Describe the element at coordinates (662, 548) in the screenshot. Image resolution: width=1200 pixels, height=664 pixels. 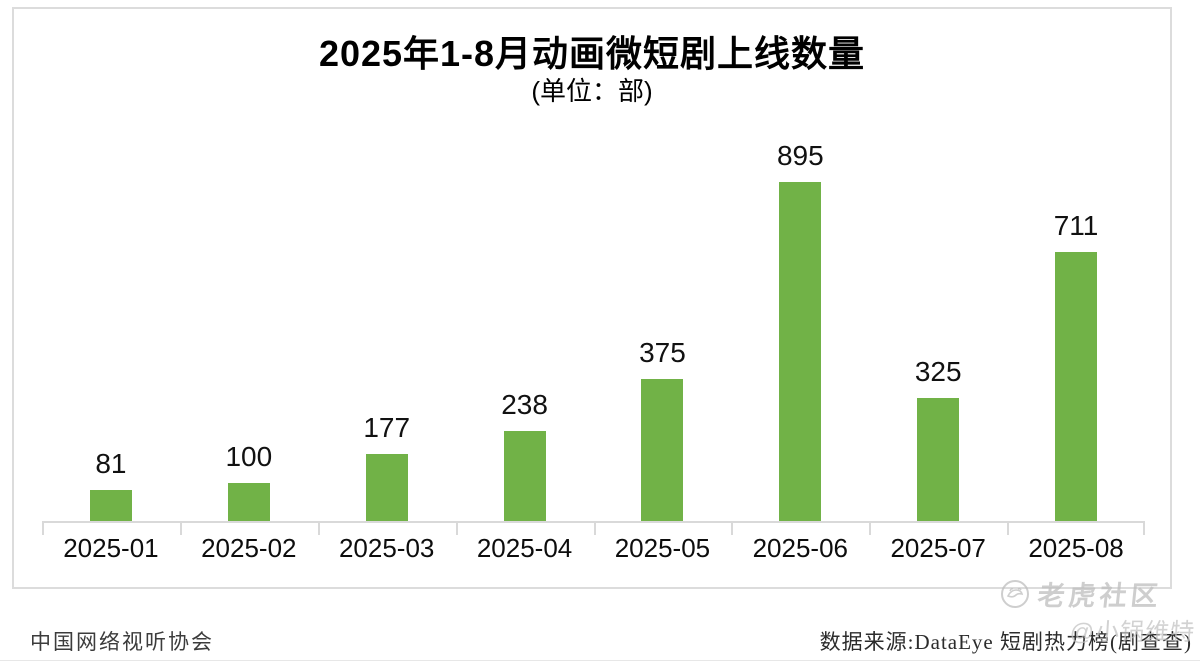
I see `x-axis-label: 2025-05` at that location.